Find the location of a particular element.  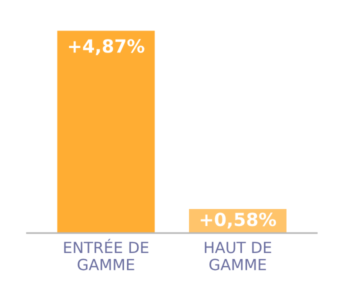

data-label: +0,58% is located at coordinates (238, 220).